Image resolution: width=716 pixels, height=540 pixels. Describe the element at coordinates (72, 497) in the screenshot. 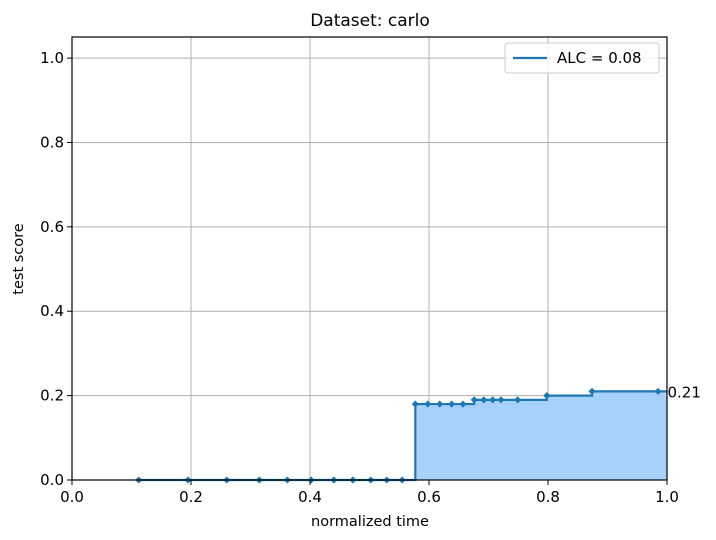

I see `x-tick-label: 0.0` at that location.